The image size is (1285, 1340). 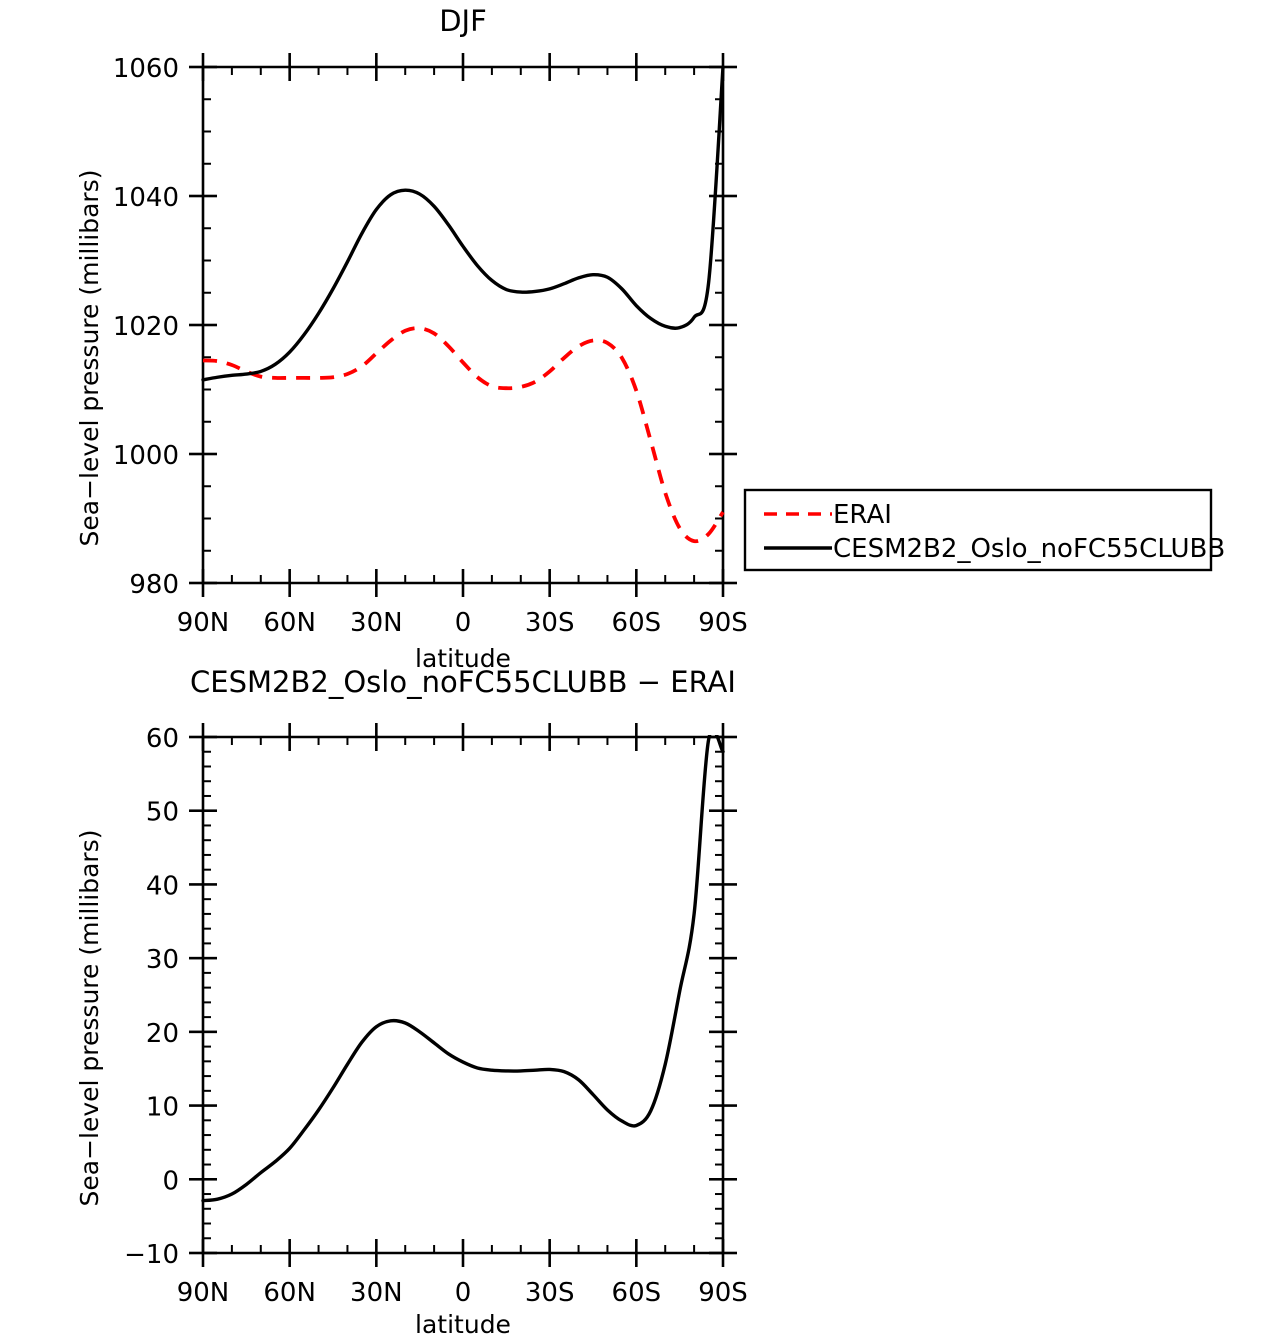 What do you see at coordinates (162, 960) in the screenshot?
I see `y-tick-label: 30` at bounding box center [162, 960].